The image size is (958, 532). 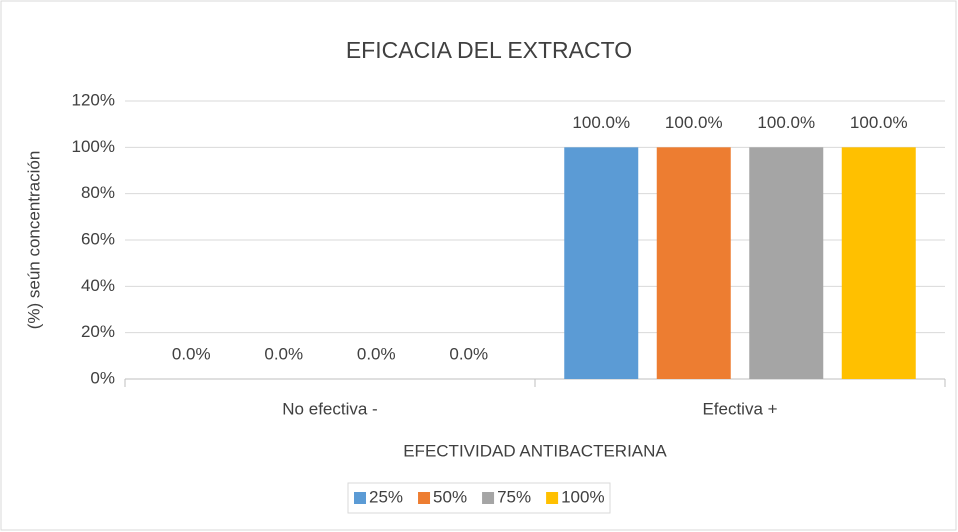 I want to click on y-tick-label: 60%, so click(x=98, y=238).